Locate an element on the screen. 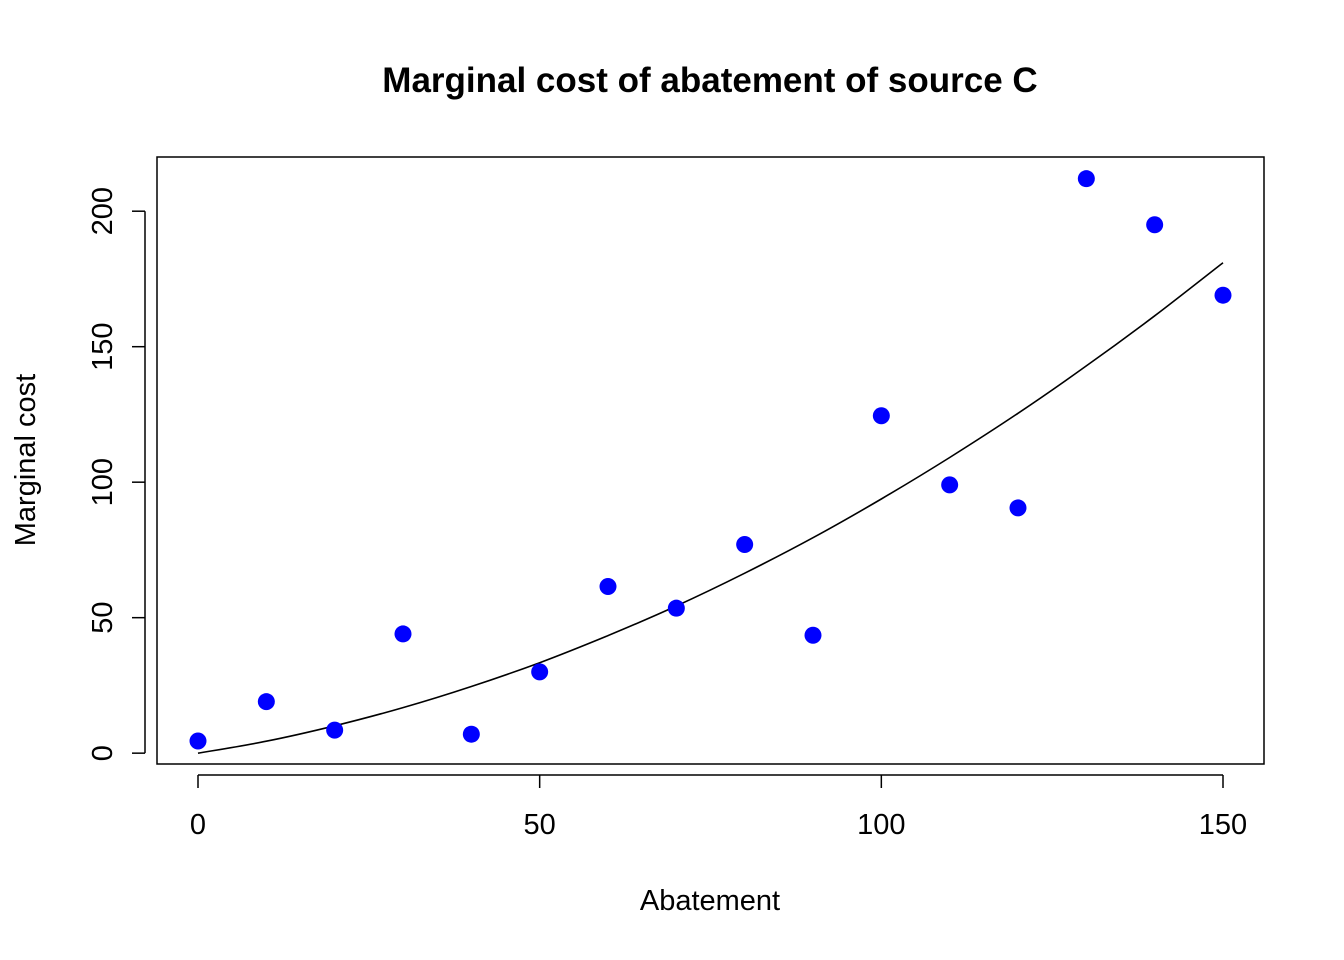 The image size is (1344, 960). x-tick-label: 50 is located at coordinates (540, 825).